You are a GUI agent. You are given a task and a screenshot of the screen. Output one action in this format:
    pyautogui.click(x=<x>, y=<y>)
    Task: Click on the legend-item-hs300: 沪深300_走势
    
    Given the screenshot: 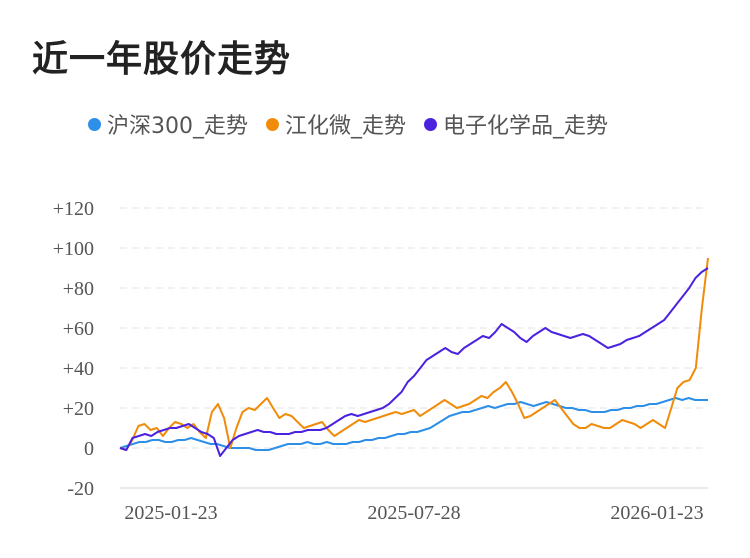 What is the action you would take?
    pyautogui.click(x=168, y=124)
    